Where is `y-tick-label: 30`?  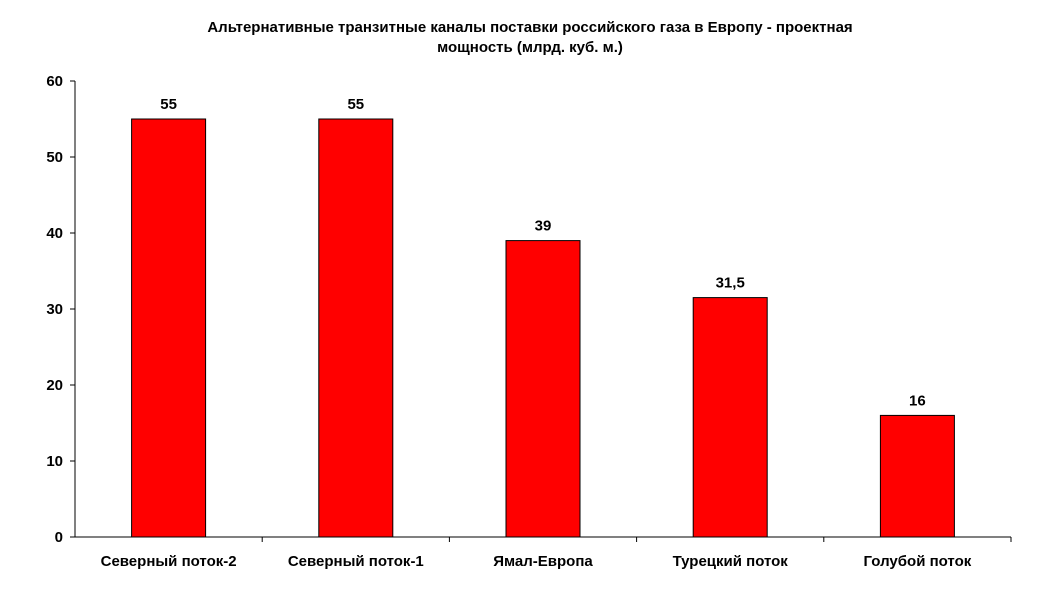 y-tick-label: 30 is located at coordinates (54, 309).